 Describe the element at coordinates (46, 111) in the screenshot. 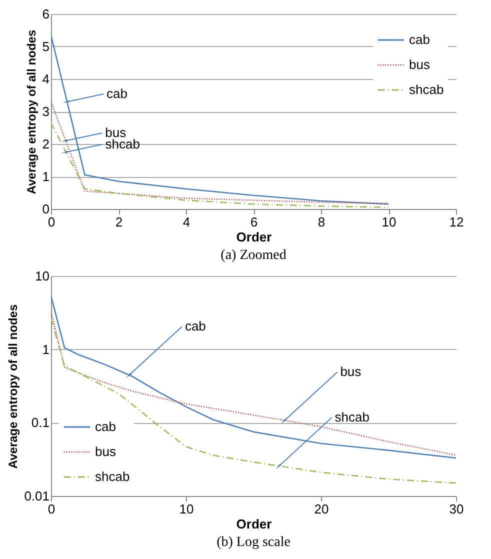

I see `y-tick-label: 3` at that location.